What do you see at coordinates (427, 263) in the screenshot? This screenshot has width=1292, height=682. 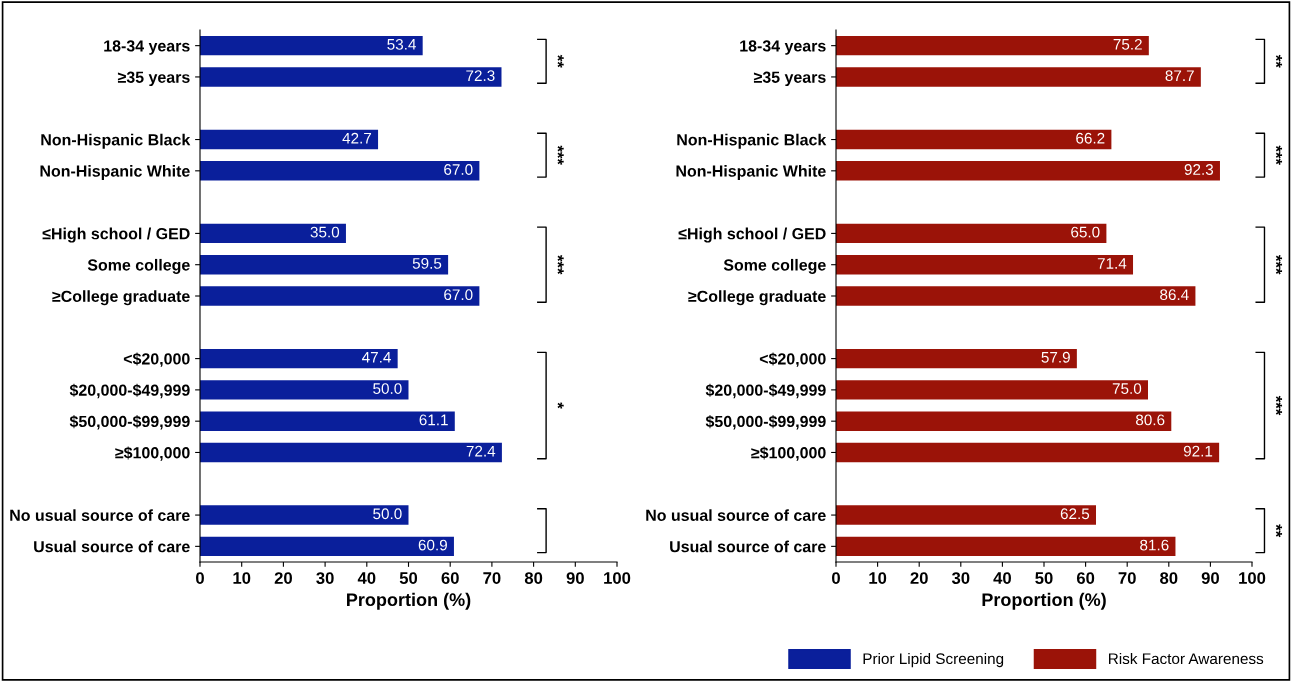 I see `data-label: 59.5` at bounding box center [427, 263].